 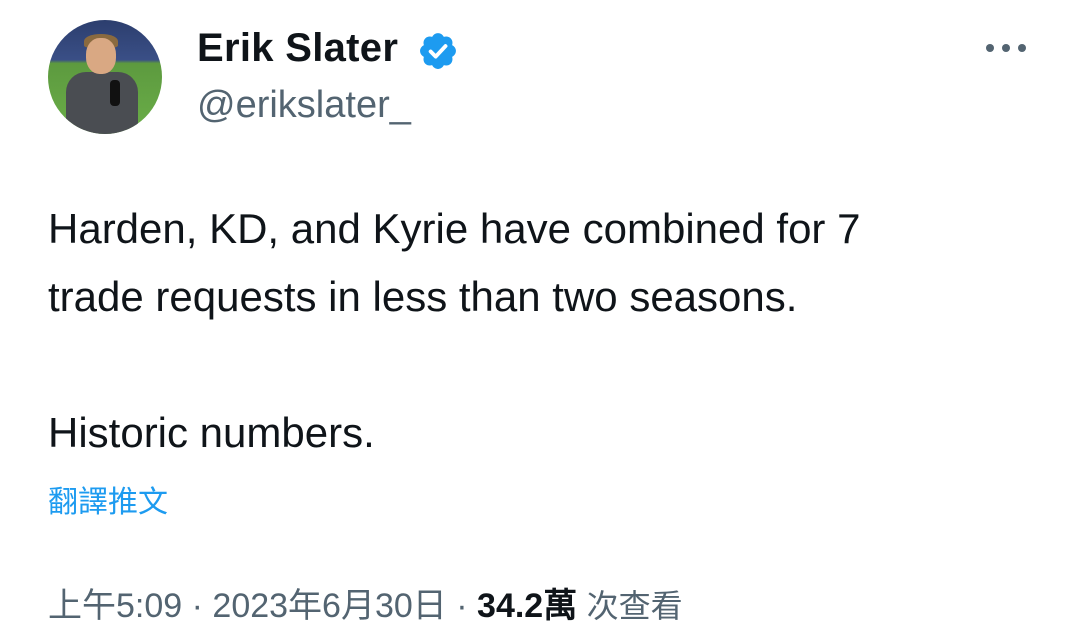 I want to click on author-handle: @erikslater_, so click(x=304, y=105).